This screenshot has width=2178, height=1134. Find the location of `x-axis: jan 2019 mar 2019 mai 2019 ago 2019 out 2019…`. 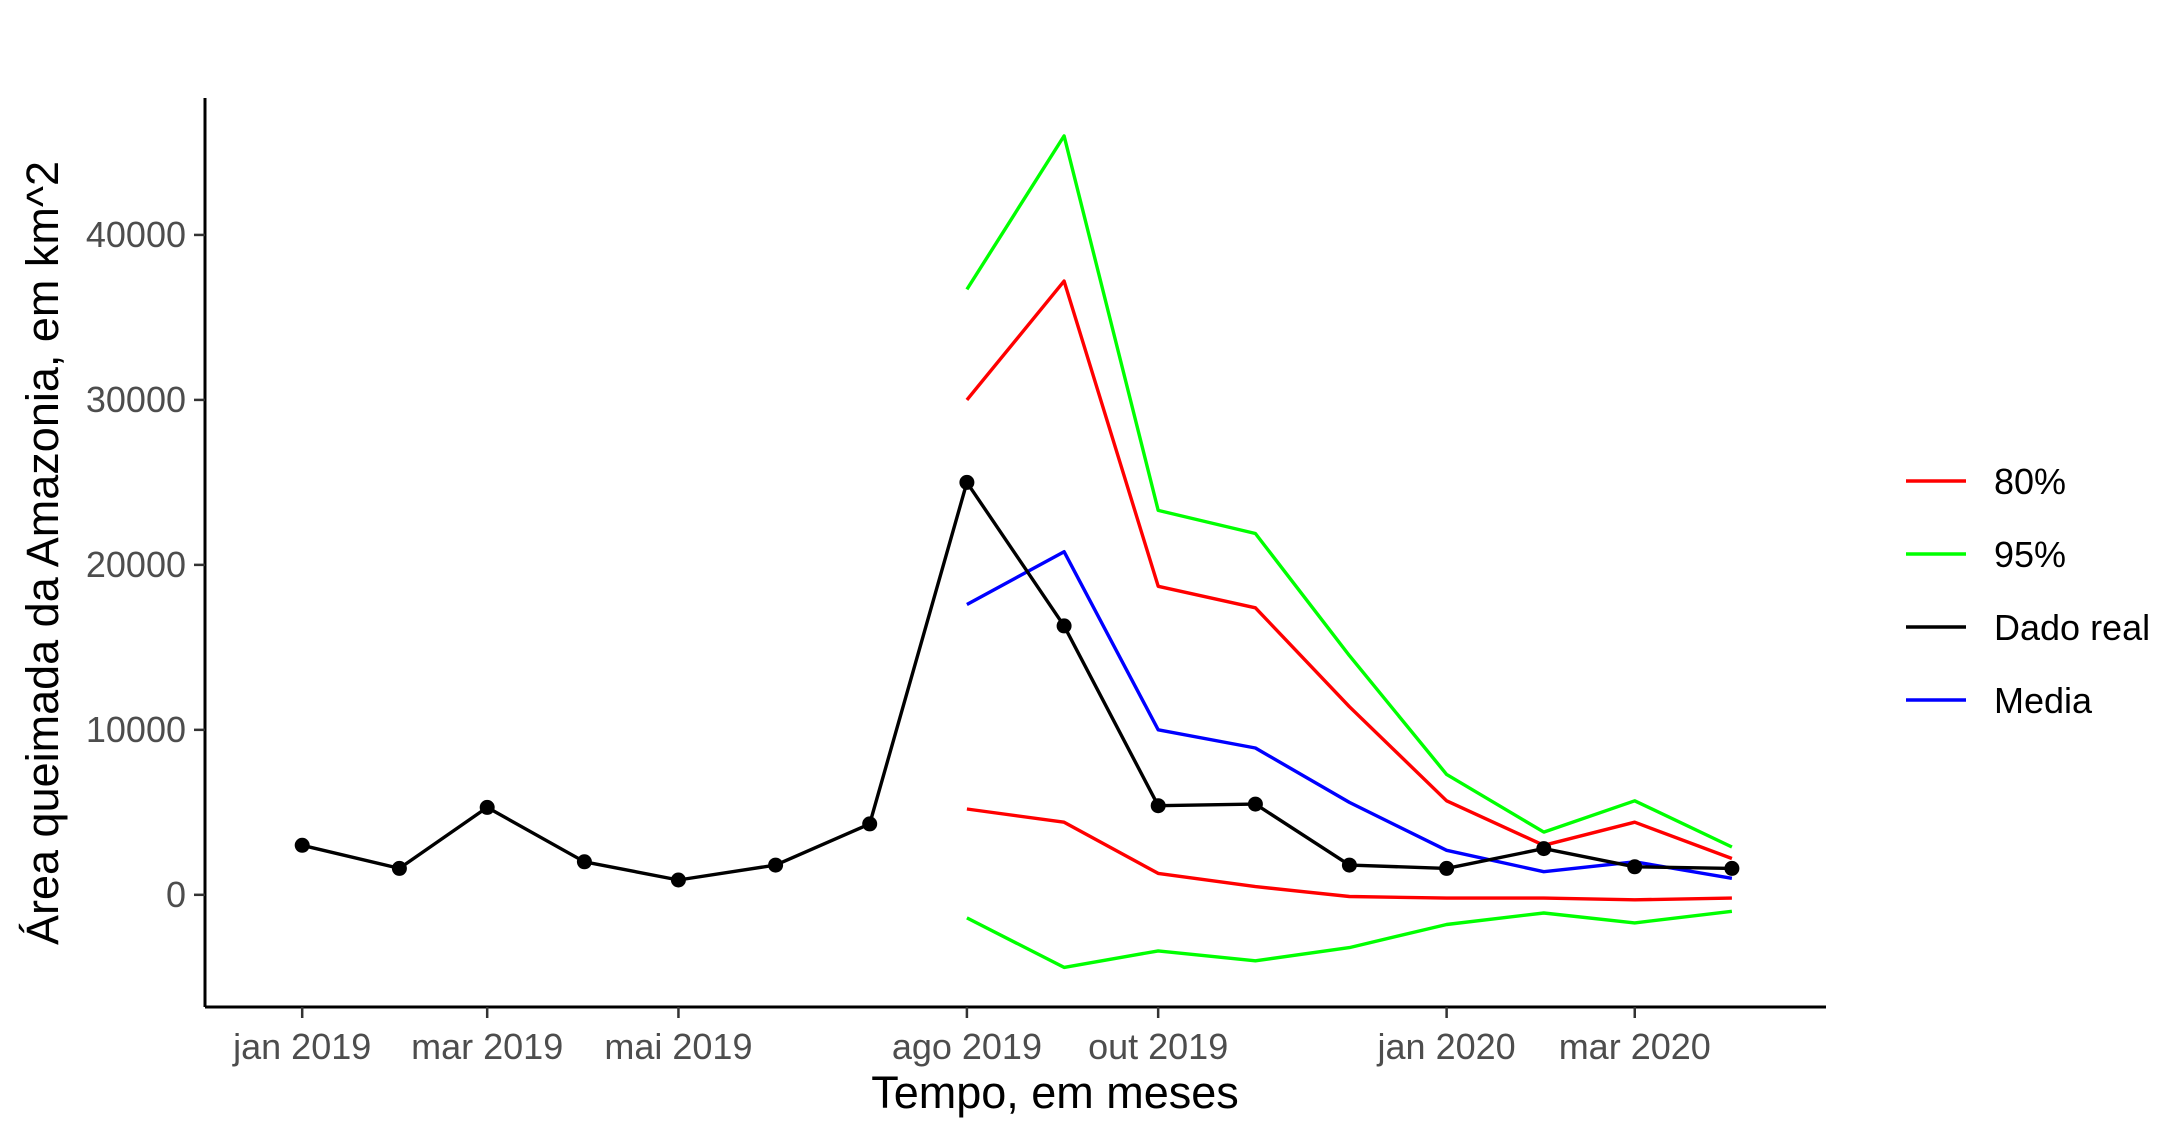

x-axis: jan 2019 mar 2019 mai 2019 ago 2019 out 2019… is located at coordinates (1015, 1036).